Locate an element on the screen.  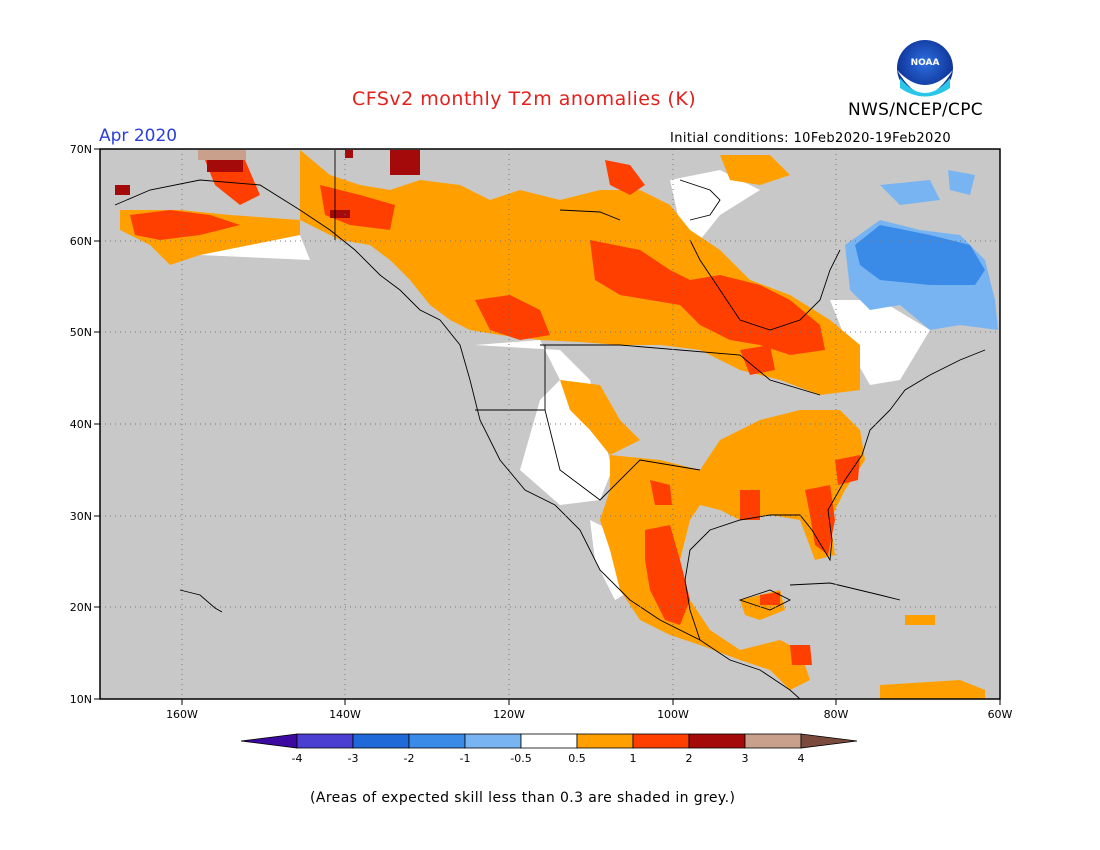
colorbar-label: -0.5 is located at coordinates (520, 758).